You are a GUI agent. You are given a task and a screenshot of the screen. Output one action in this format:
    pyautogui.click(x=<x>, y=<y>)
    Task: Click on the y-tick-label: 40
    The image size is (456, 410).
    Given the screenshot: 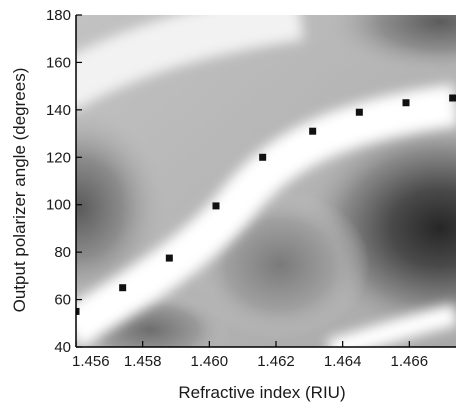 What is the action you would take?
    pyautogui.click(x=62, y=347)
    